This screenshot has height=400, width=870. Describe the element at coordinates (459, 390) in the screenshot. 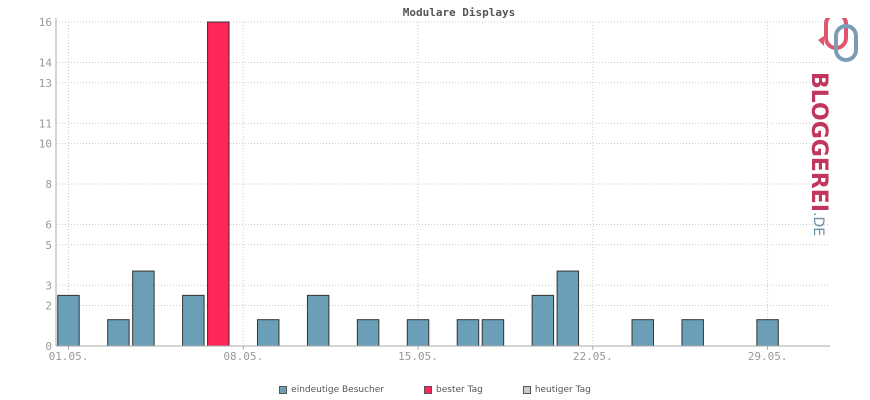

I see `legend-label-best-day: bester Tag` at that location.